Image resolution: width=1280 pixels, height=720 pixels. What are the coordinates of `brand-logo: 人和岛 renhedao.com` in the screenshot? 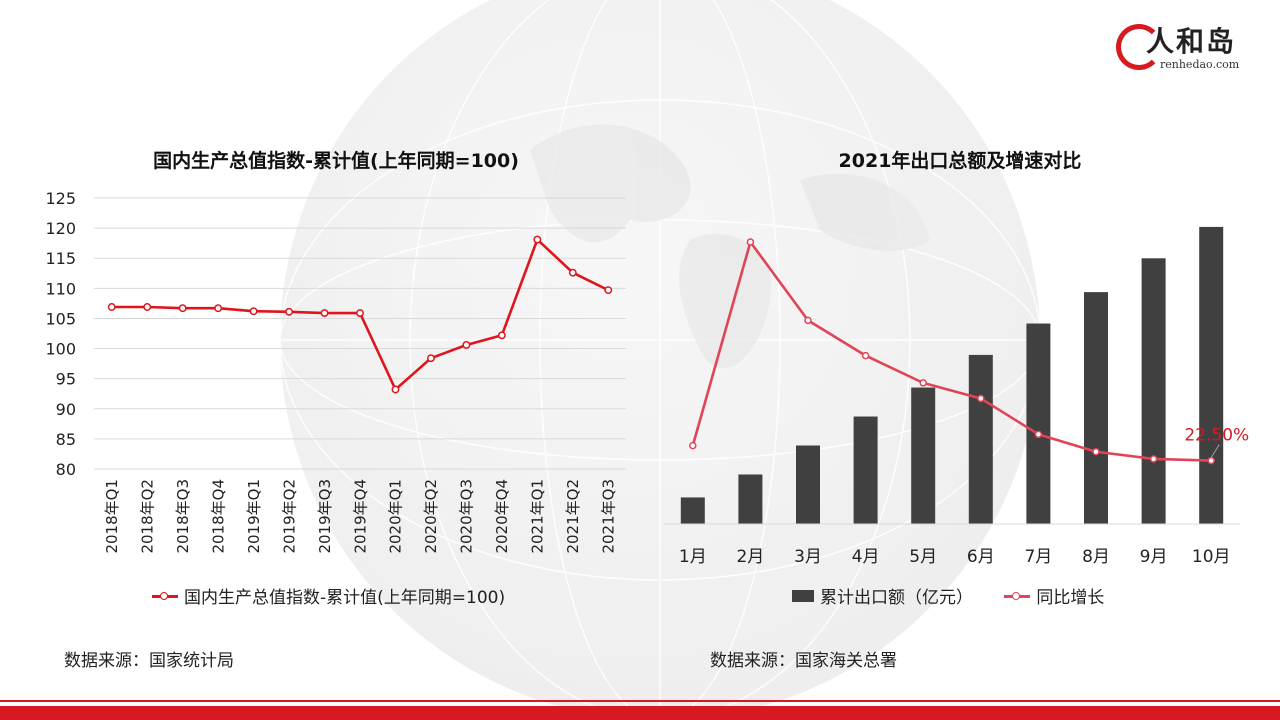 It's located at (1186, 48).